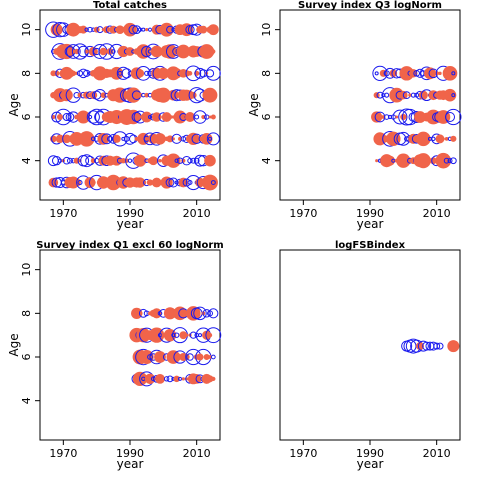 The width and height of the screenshot is (480, 480). I want to click on x-axis-label: year, so click(130, 224).